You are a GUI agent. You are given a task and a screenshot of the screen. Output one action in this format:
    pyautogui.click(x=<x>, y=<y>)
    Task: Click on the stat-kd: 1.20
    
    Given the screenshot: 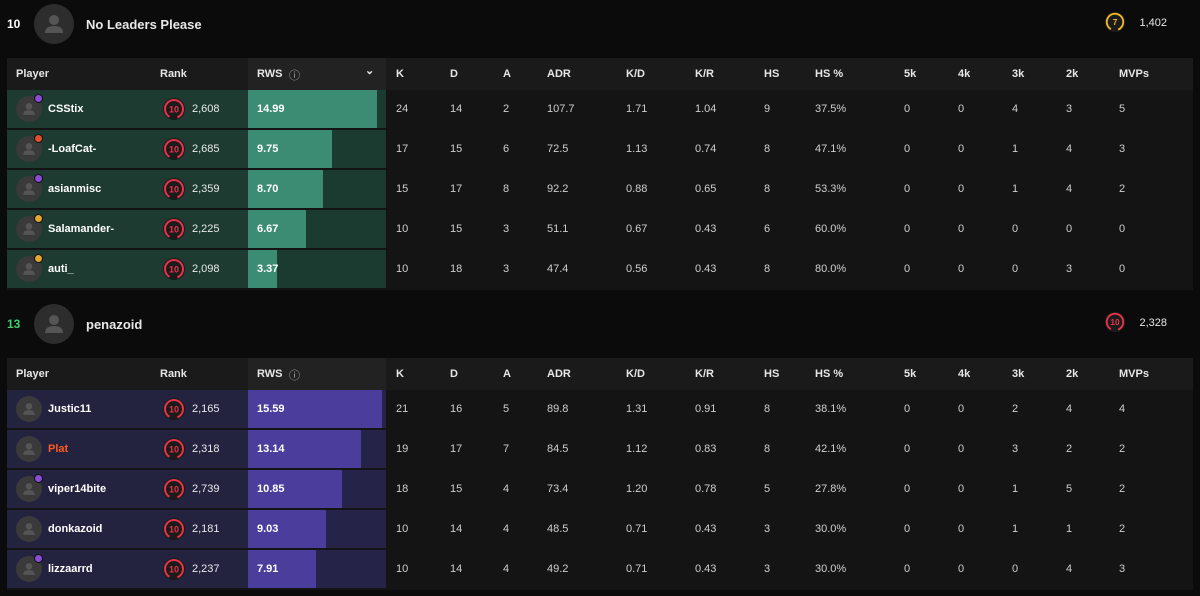 What is the action you would take?
    pyautogui.click(x=637, y=489)
    